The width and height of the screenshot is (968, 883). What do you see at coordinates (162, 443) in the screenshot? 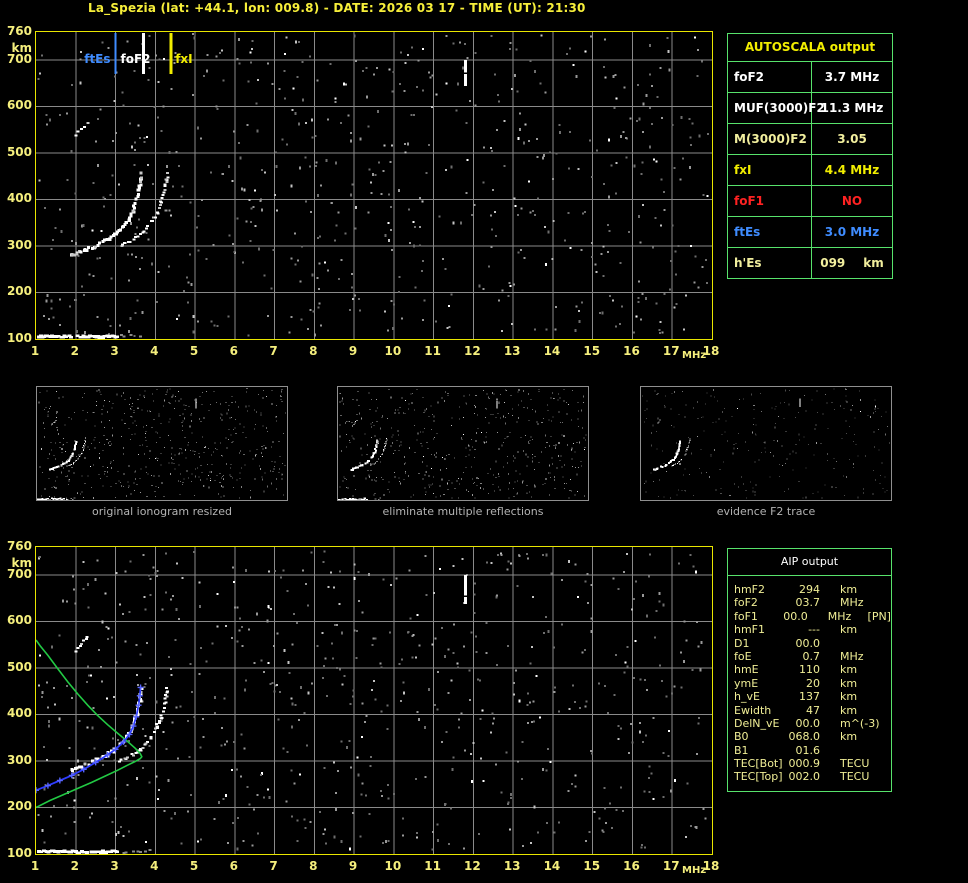
I see `thumbnail-original-ionogram` at bounding box center [162, 443].